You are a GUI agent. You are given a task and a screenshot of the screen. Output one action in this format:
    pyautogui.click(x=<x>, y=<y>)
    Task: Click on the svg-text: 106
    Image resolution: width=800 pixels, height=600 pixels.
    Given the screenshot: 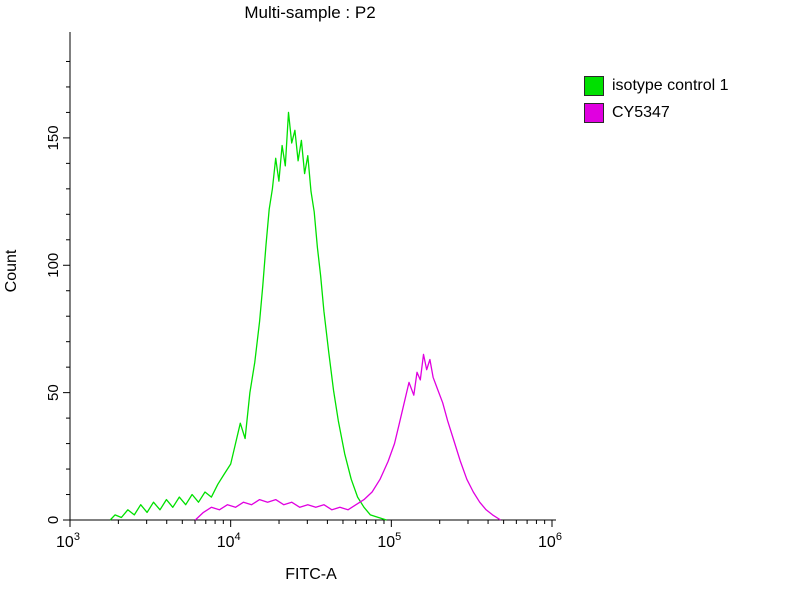 What is the action you would take?
    pyautogui.click(x=550, y=541)
    